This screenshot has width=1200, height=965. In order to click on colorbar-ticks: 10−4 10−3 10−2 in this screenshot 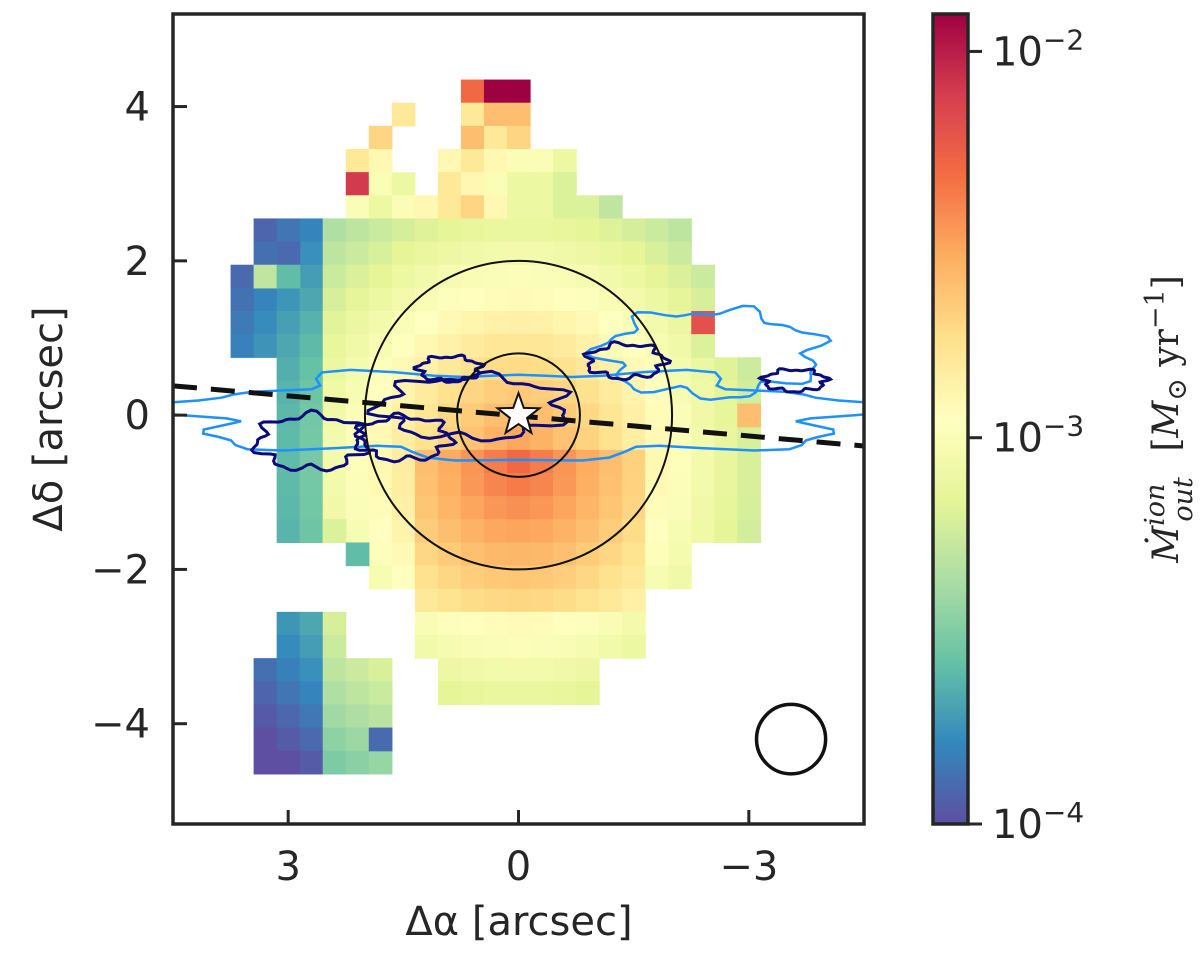, I will do `click(1026, 435)`.